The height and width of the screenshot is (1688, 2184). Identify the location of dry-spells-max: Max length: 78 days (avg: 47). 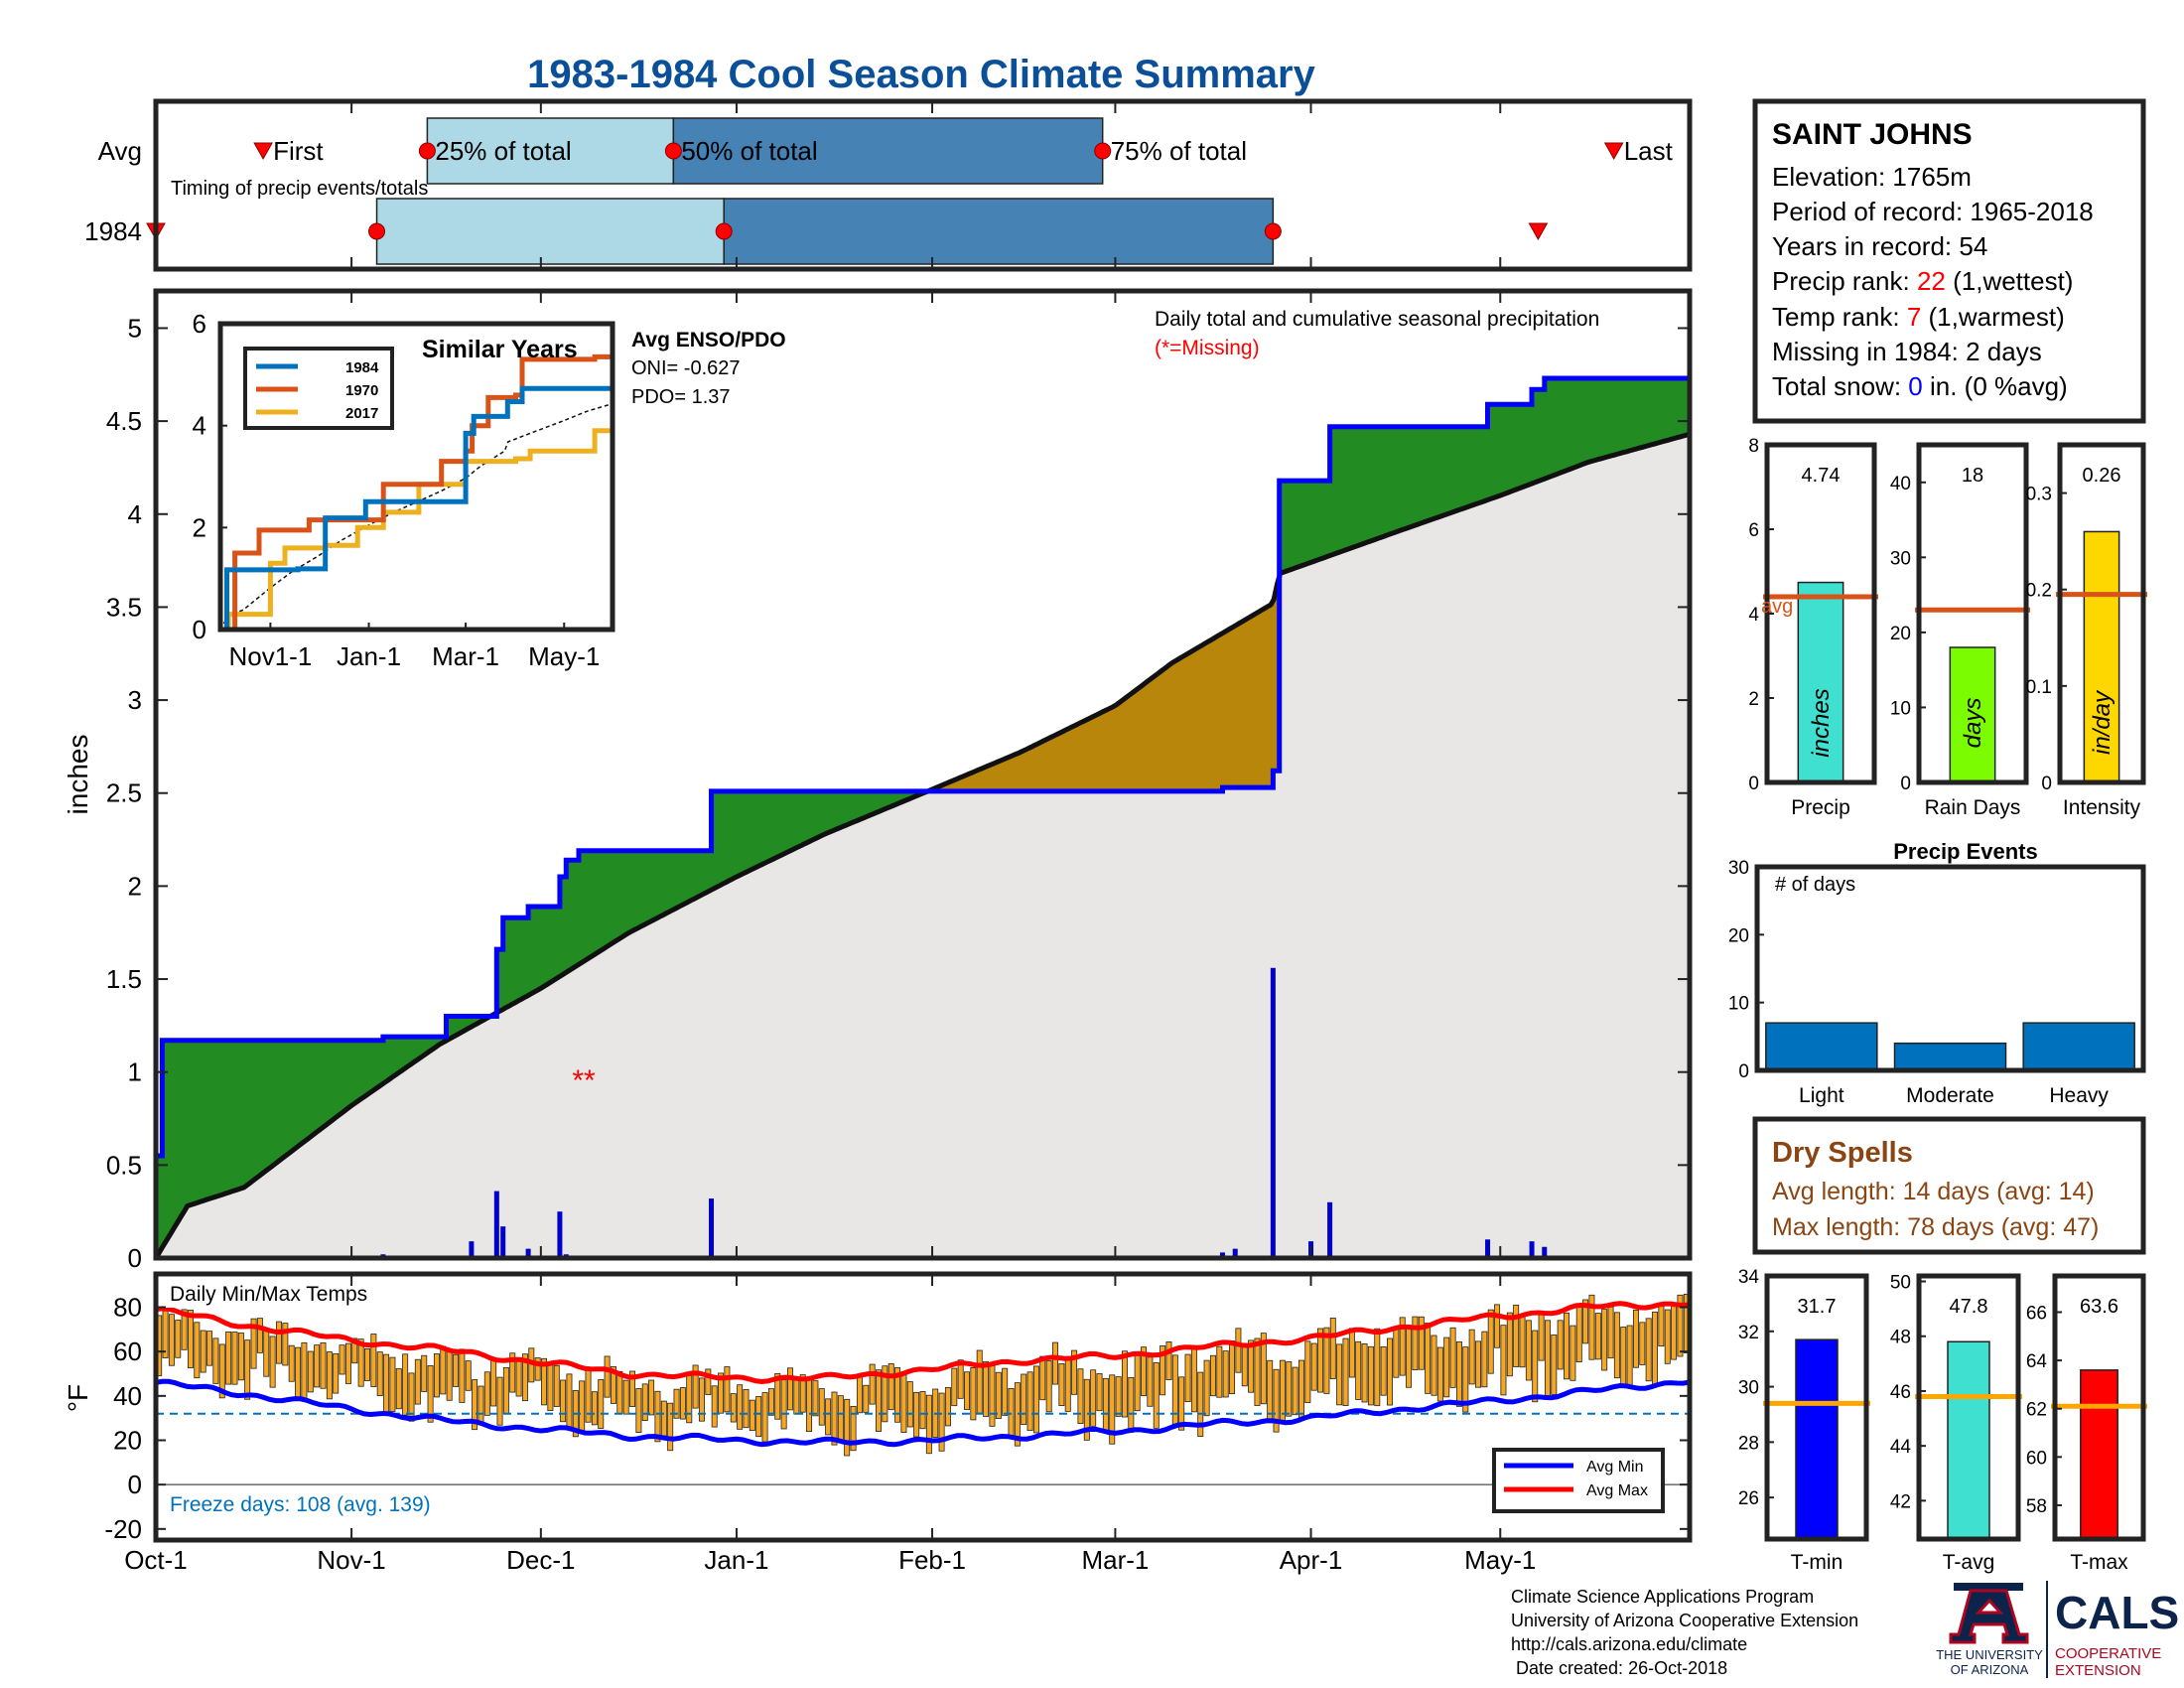
(1935, 1227).